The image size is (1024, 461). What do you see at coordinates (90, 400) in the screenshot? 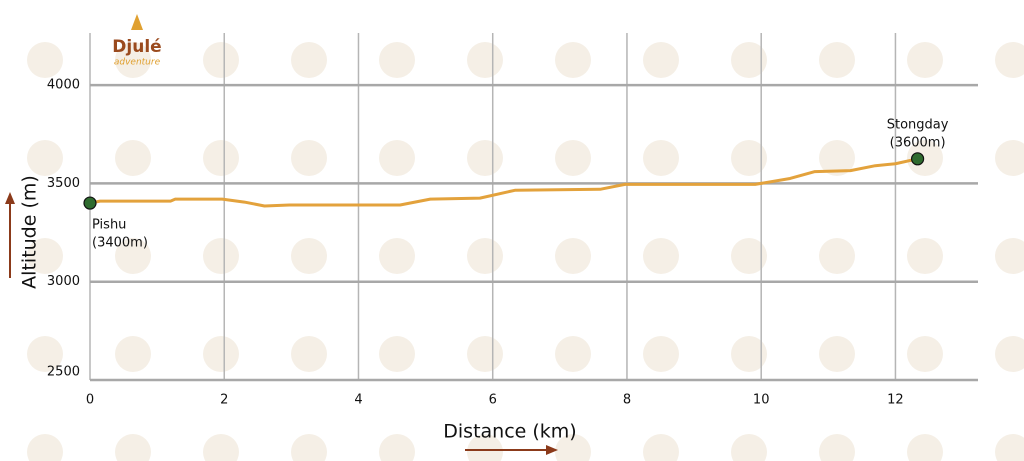
I see `x-tick-label: 0` at bounding box center [90, 400].